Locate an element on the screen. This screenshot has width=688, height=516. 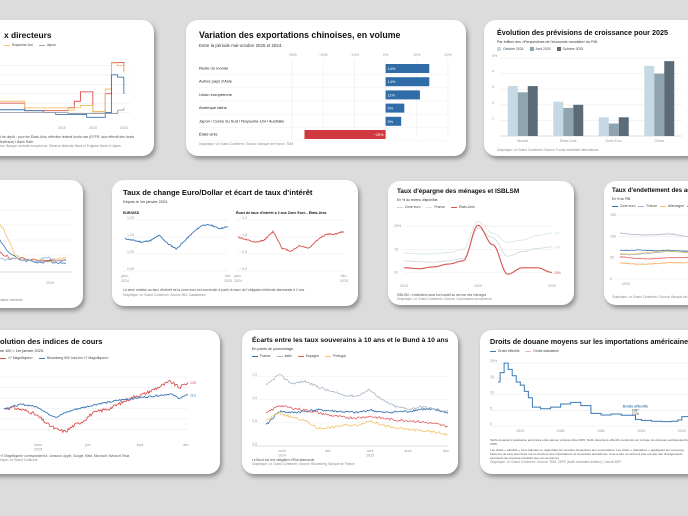
legend-item: Italie is located at coordinates (284, 356).